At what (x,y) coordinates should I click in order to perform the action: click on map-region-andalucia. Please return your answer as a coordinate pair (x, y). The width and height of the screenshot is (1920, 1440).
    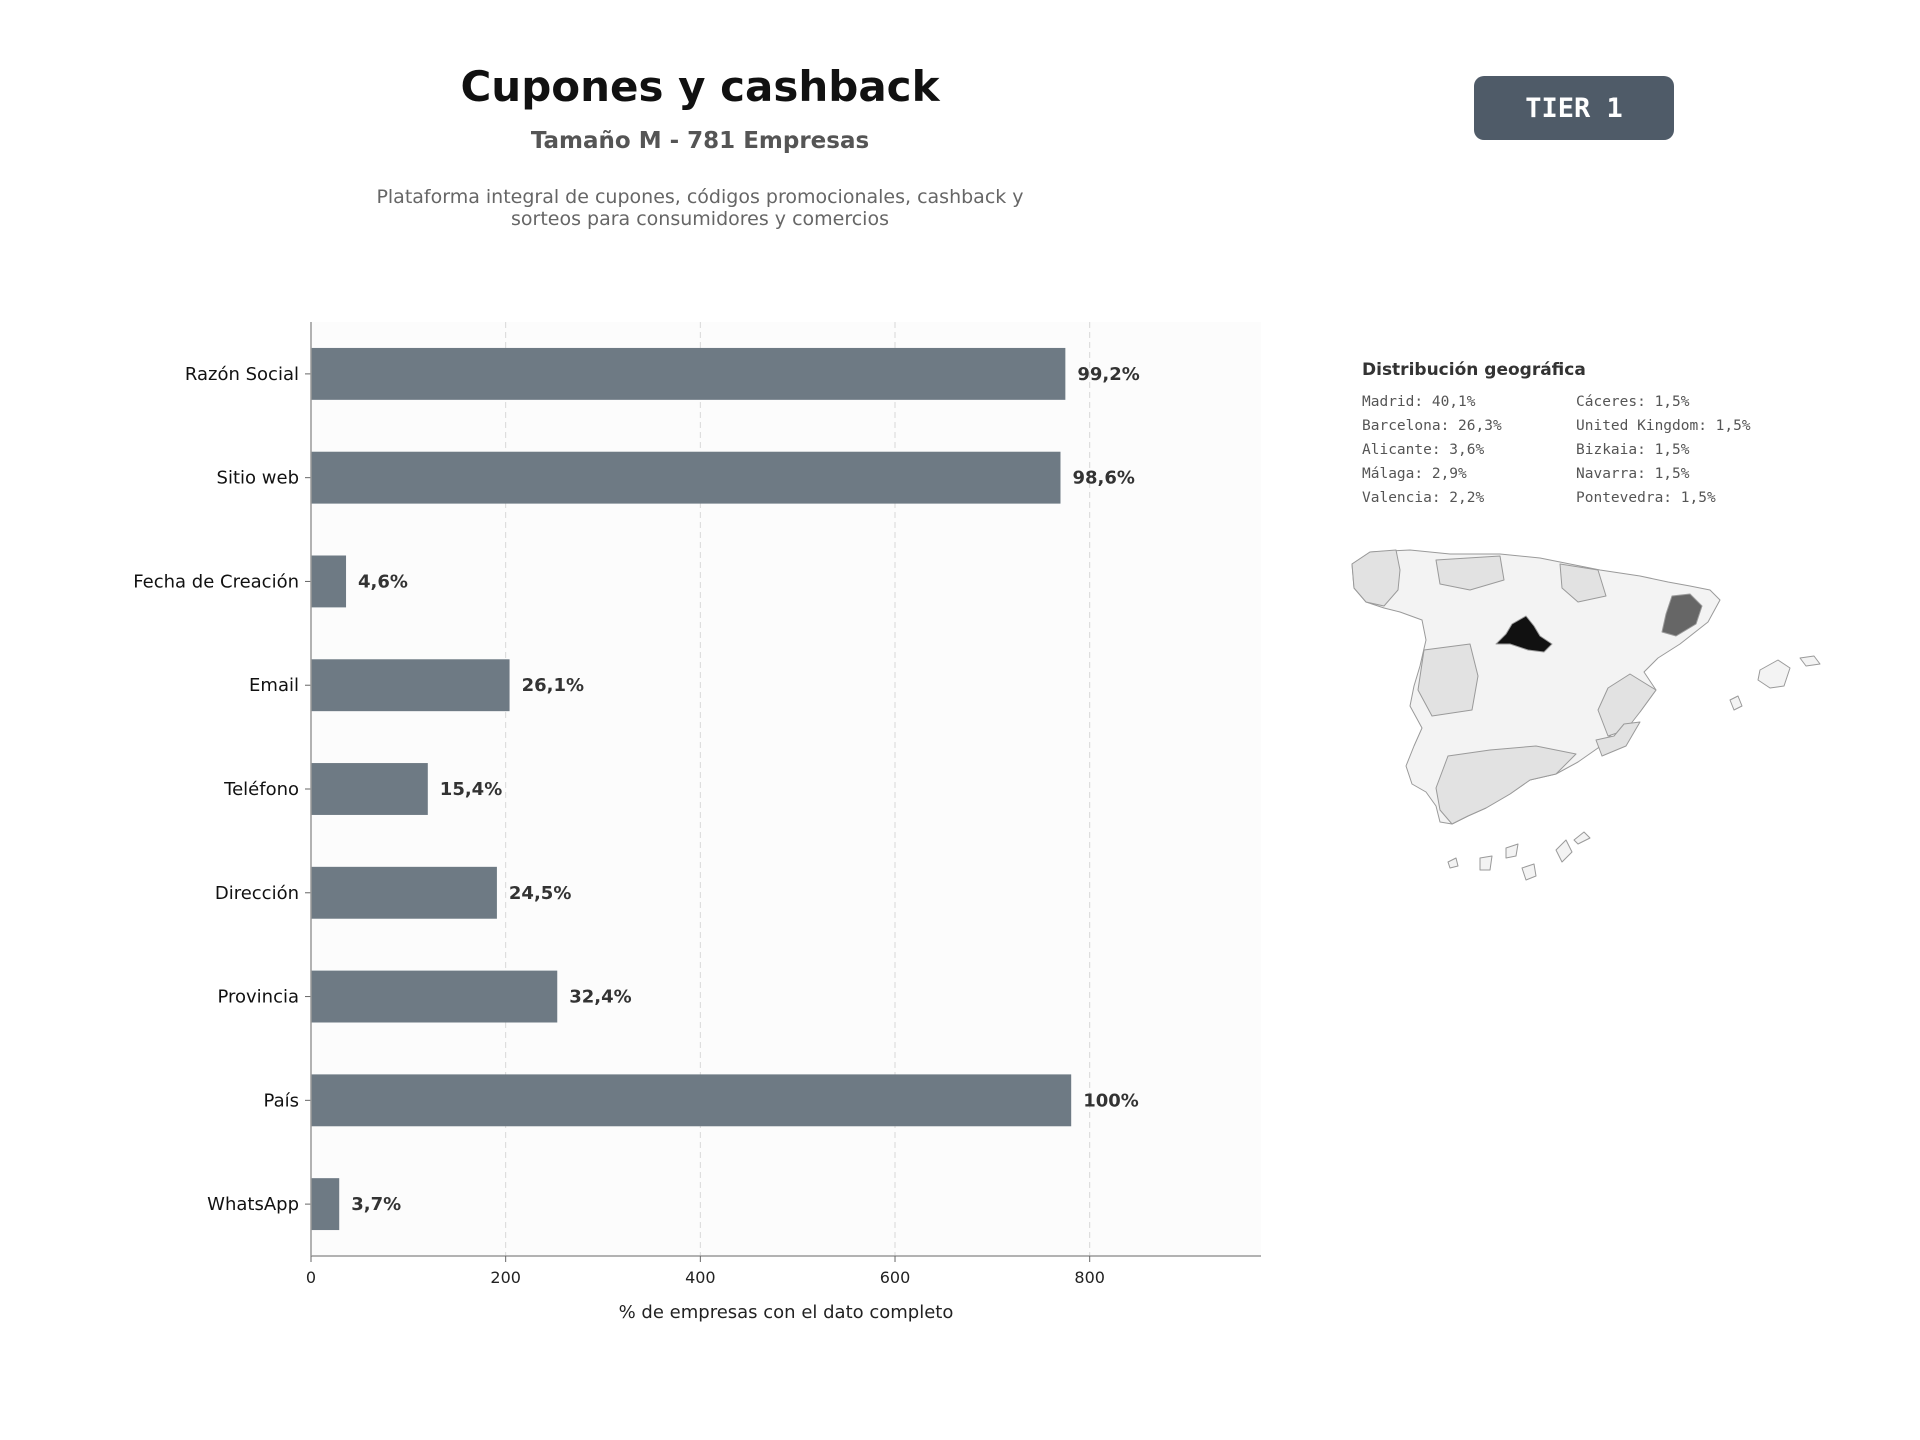
    Looking at the image, I should click on (1506, 785).